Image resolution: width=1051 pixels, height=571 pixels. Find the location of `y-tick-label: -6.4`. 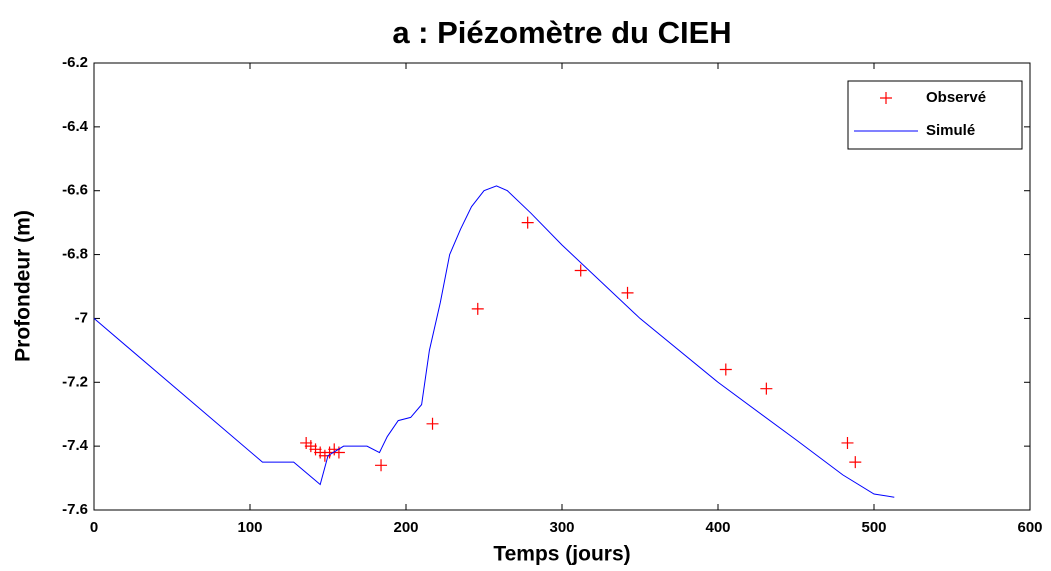

y-tick-label: -6.4 is located at coordinates (75, 126).